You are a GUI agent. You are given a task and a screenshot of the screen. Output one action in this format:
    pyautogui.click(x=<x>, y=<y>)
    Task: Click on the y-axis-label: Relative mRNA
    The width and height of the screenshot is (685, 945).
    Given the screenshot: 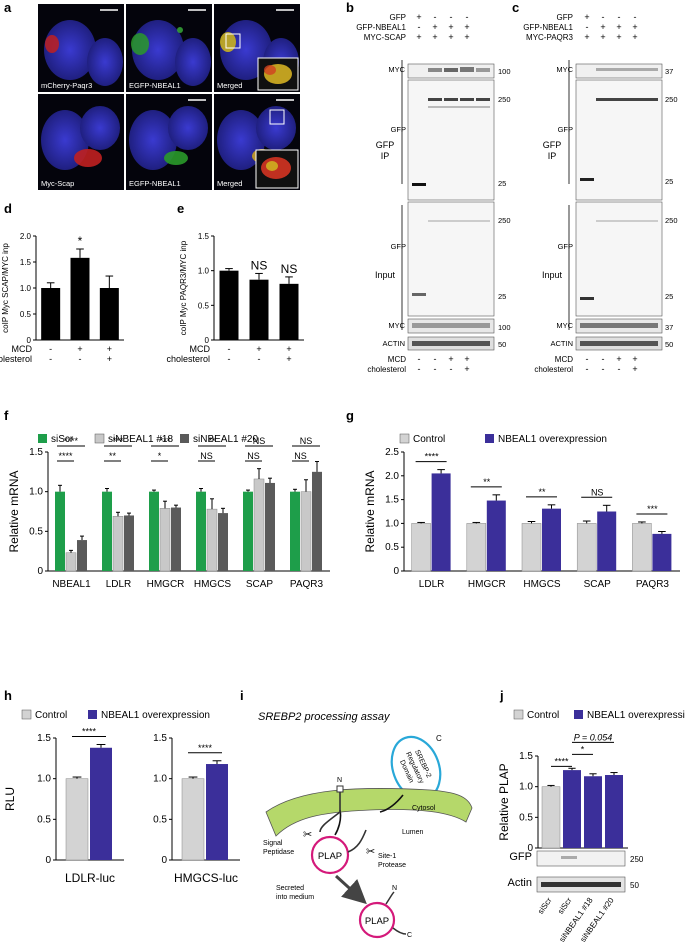 What is the action you would take?
    pyautogui.click(x=370, y=511)
    